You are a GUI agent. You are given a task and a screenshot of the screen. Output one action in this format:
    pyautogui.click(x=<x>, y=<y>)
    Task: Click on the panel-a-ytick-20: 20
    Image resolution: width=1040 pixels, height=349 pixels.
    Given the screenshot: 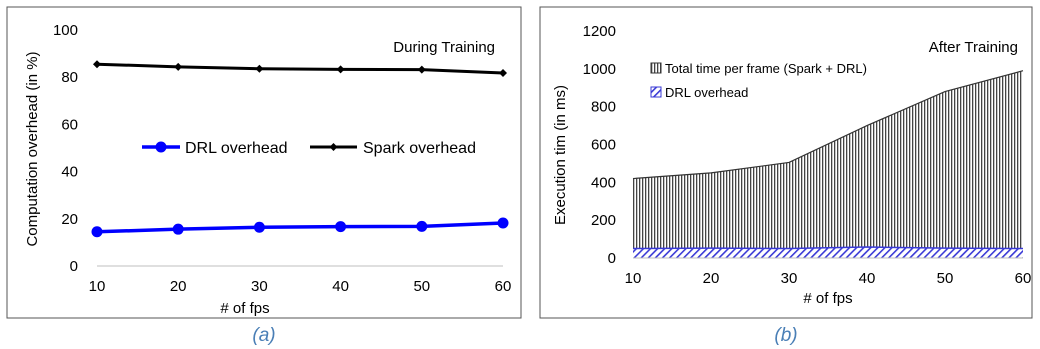 What is the action you would take?
    pyautogui.click(x=69, y=219)
    